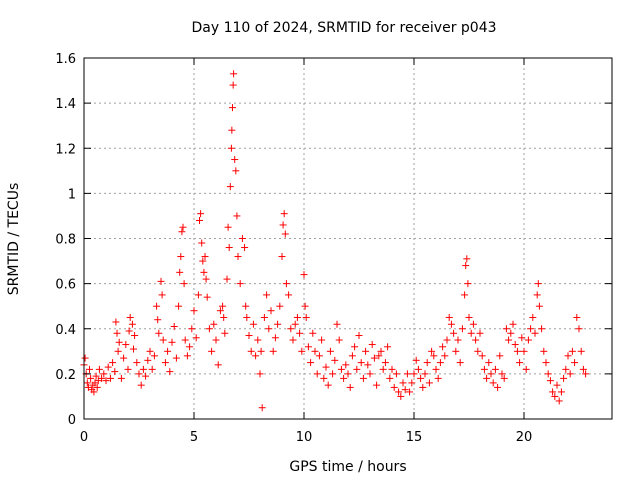  What do you see at coordinates (72, 420) in the screenshot?
I see `y-tick-label: 0` at bounding box center [72, 420].